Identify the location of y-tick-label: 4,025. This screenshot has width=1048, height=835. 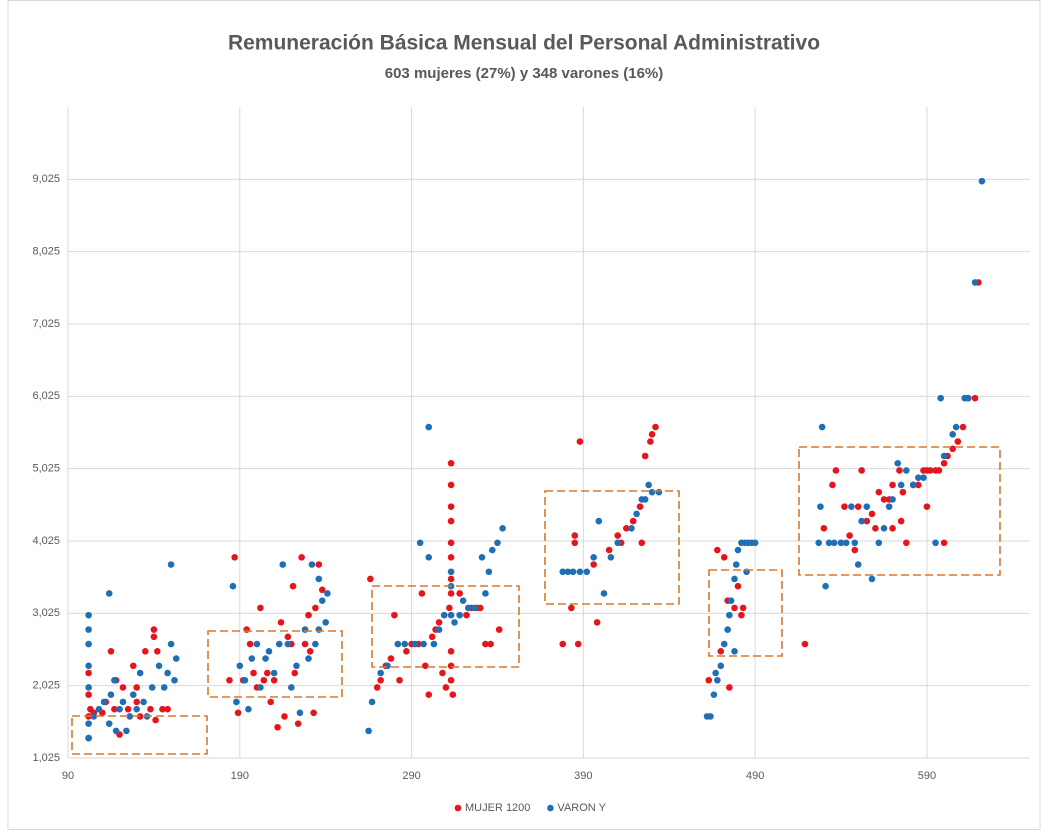
(46, 541).